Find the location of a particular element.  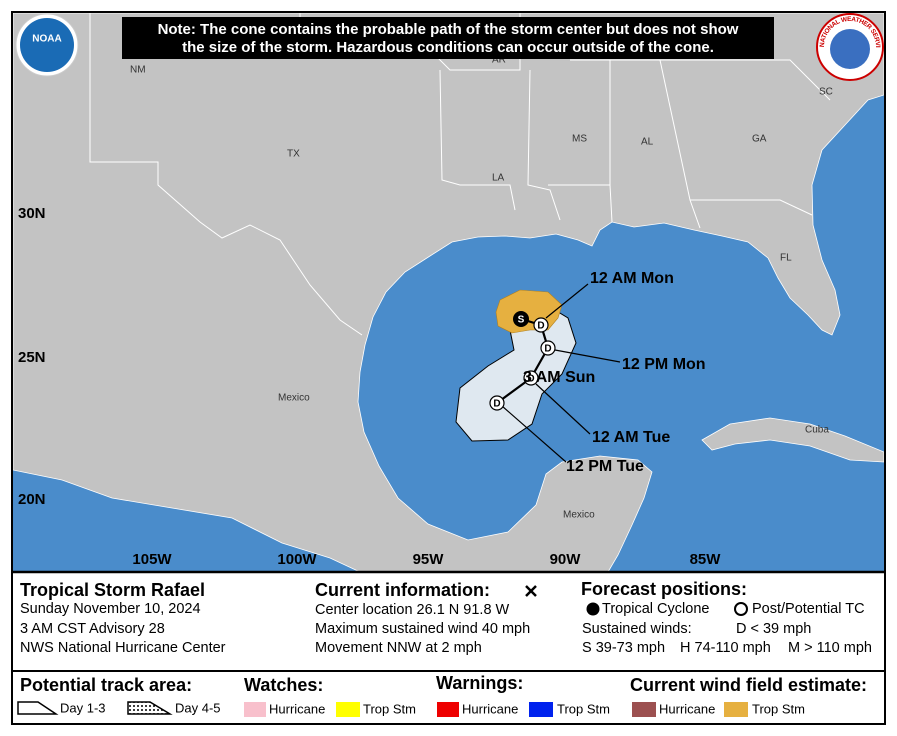

point-label: S is located at coordinates (521, 320).